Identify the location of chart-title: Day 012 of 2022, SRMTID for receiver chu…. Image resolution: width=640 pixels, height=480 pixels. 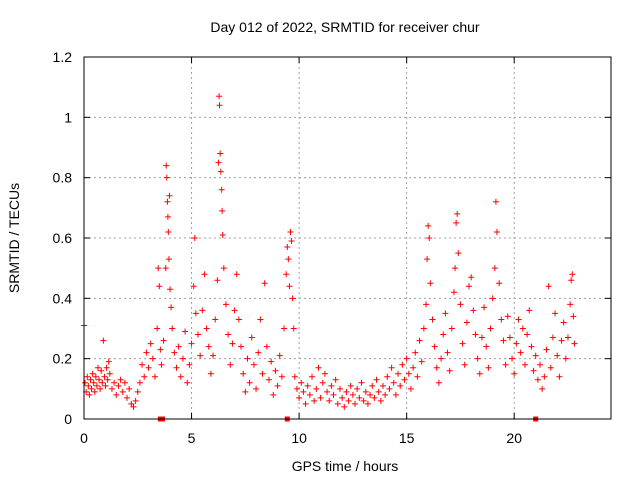
(345, 27).